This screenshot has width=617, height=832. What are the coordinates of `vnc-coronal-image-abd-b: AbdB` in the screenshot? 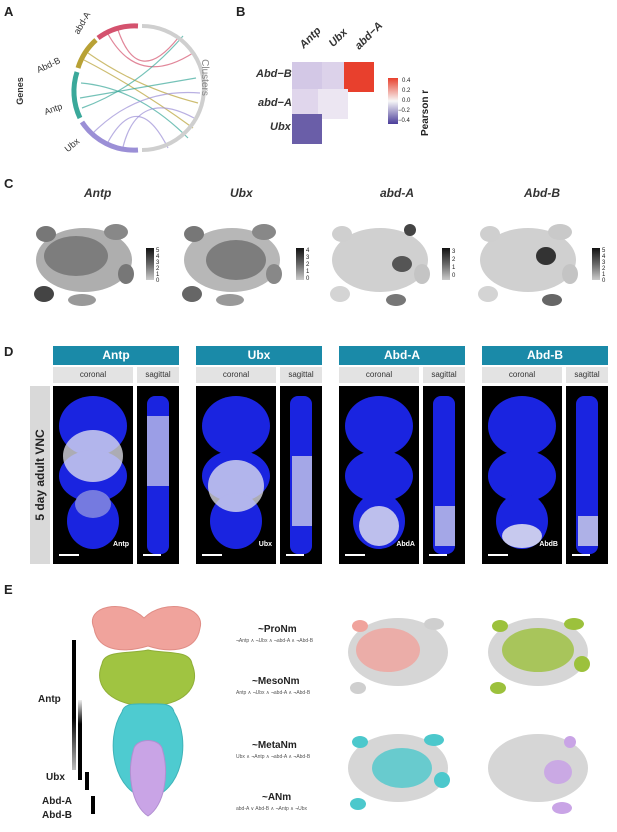 It's located at (522, 475).